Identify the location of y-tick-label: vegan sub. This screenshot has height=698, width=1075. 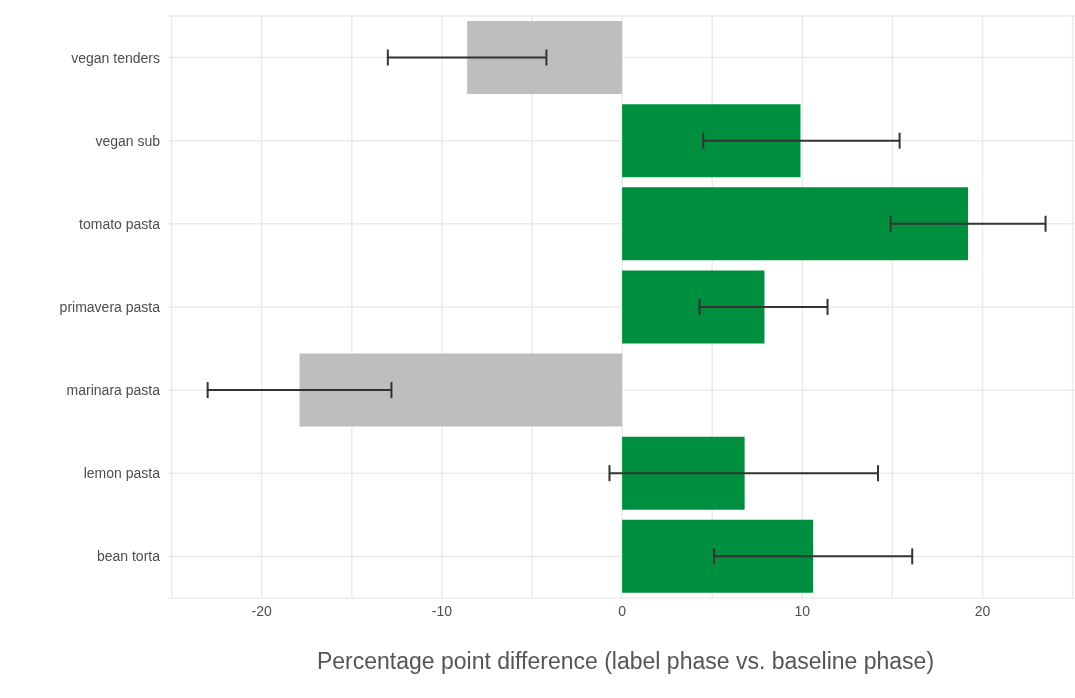
(128, 140).